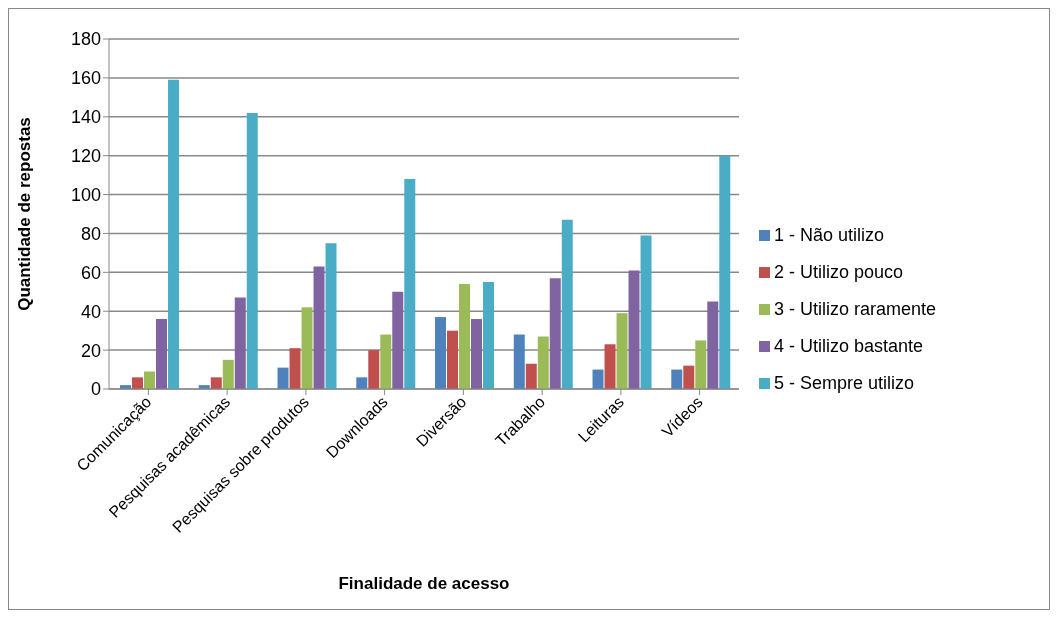  Describe the element at coordinates (85, 117) in the screenshot. I see `y-tick-label: 140` at that location.